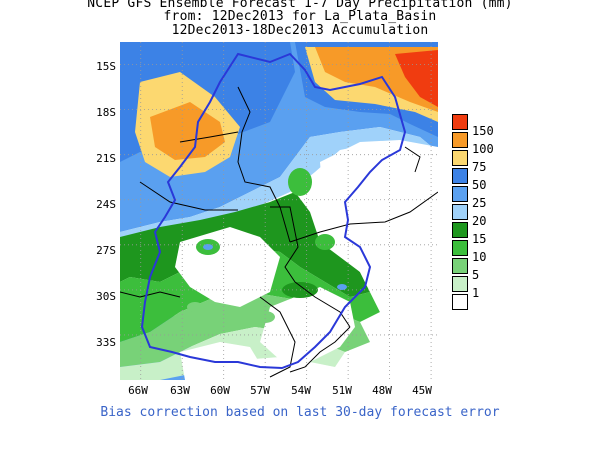  What do you see at coordinates (479, 203) in the screenshot?
I see `legend-label: 25` at bounding box center [479, 203].